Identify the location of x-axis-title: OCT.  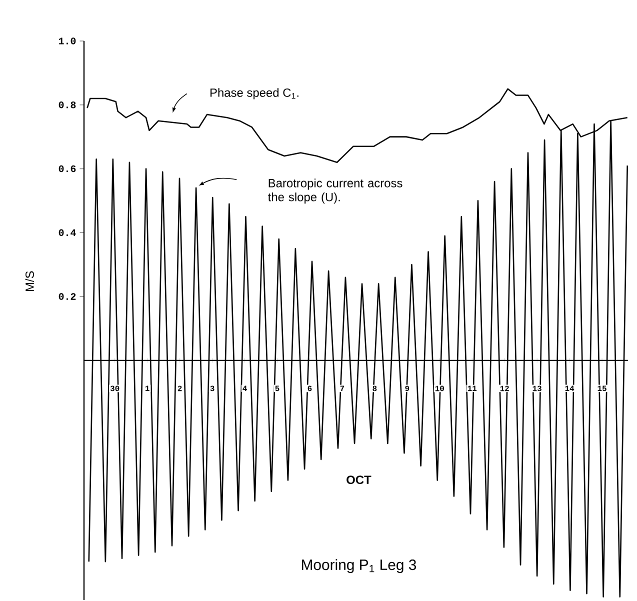
(359, 480).